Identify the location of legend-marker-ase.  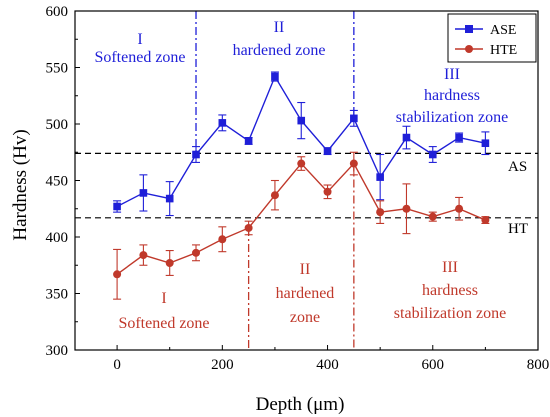
(469, 29).